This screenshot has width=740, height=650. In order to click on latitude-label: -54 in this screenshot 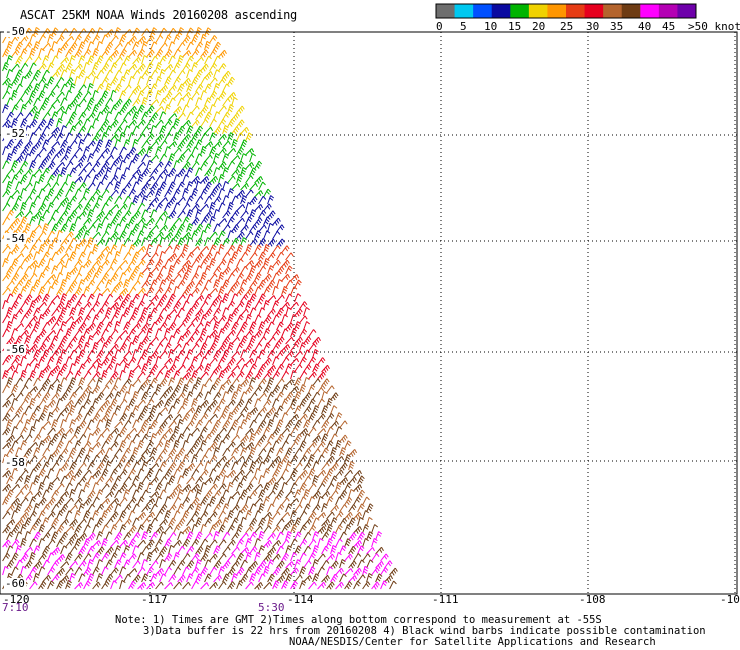, I will do `click(15, 238)`.